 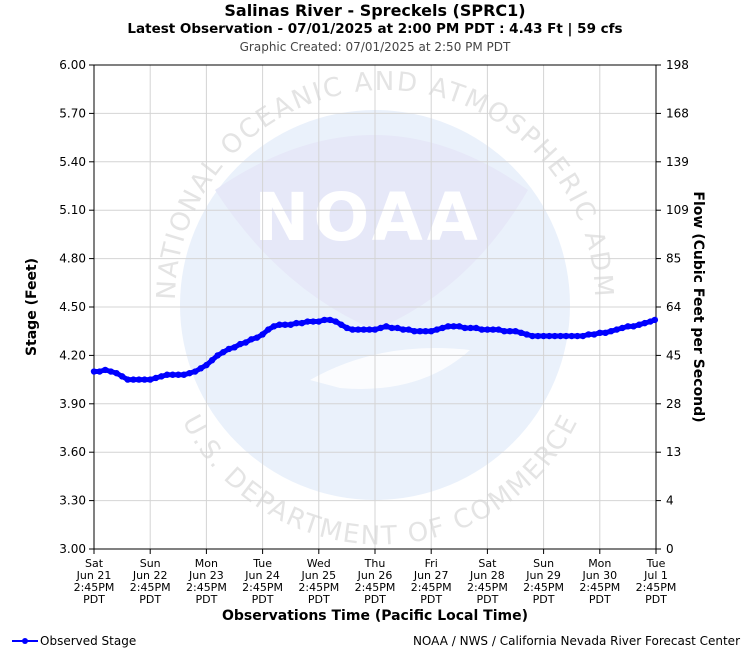 What do you see at coordinates (72, 501) in the screenshot?
I see `y-tick-label: 3.30` at bounding box center [72, 501].